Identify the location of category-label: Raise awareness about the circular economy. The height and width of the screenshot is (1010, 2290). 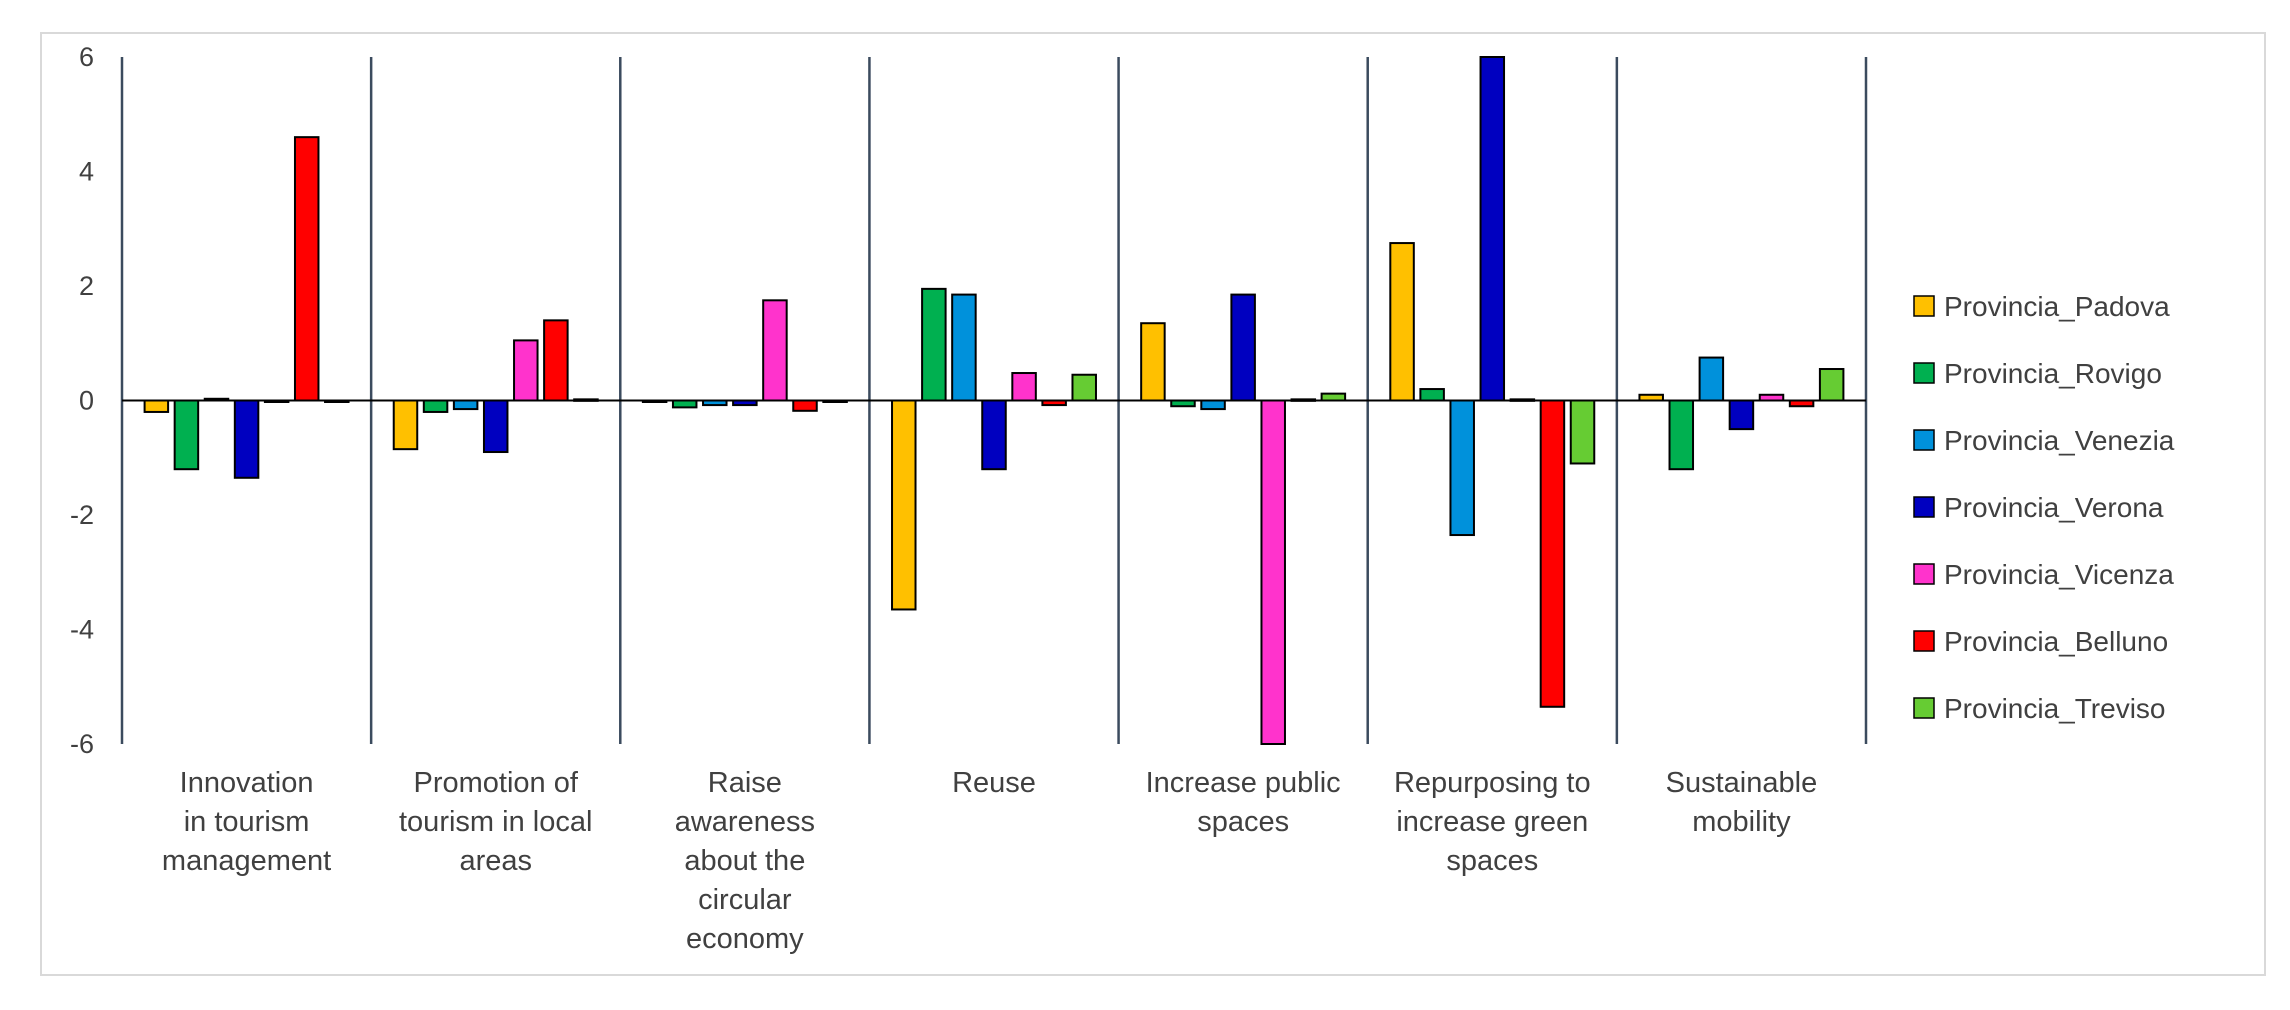
(745, 861).